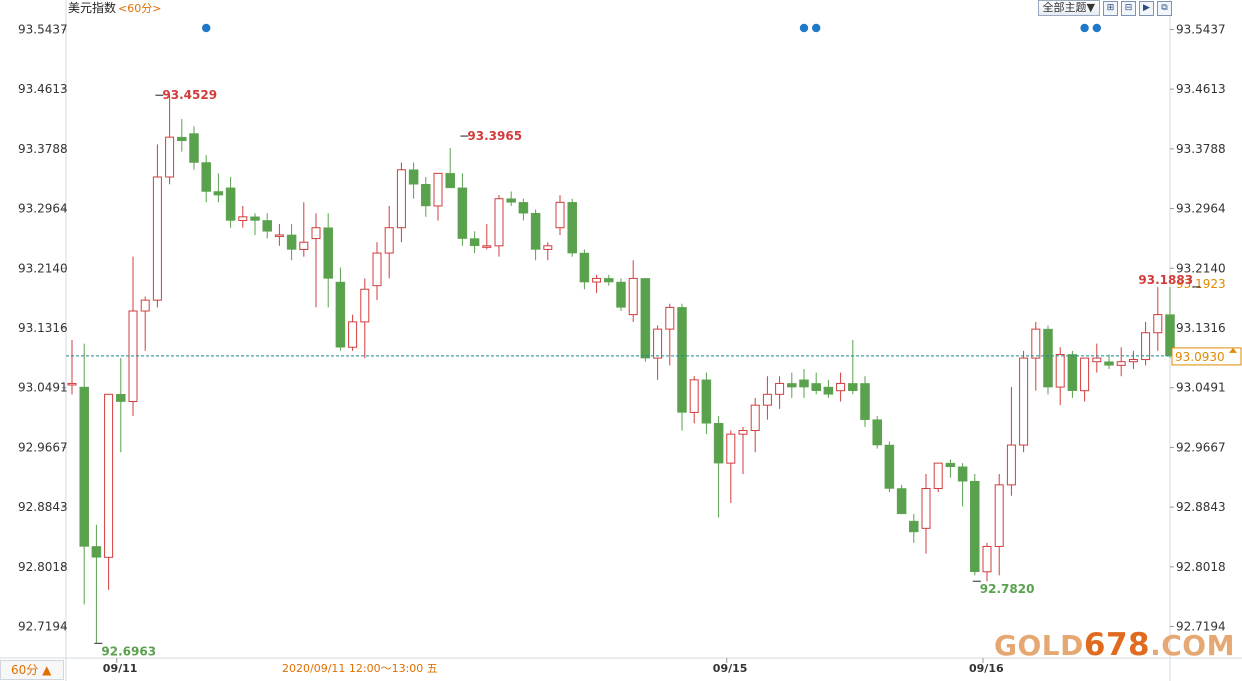 The image size is (1242, 681). What do you see at coordinates (1110, 8) in the screenshot?
I see `expand-icon: ⊞` at bounding box center [1110, 8].